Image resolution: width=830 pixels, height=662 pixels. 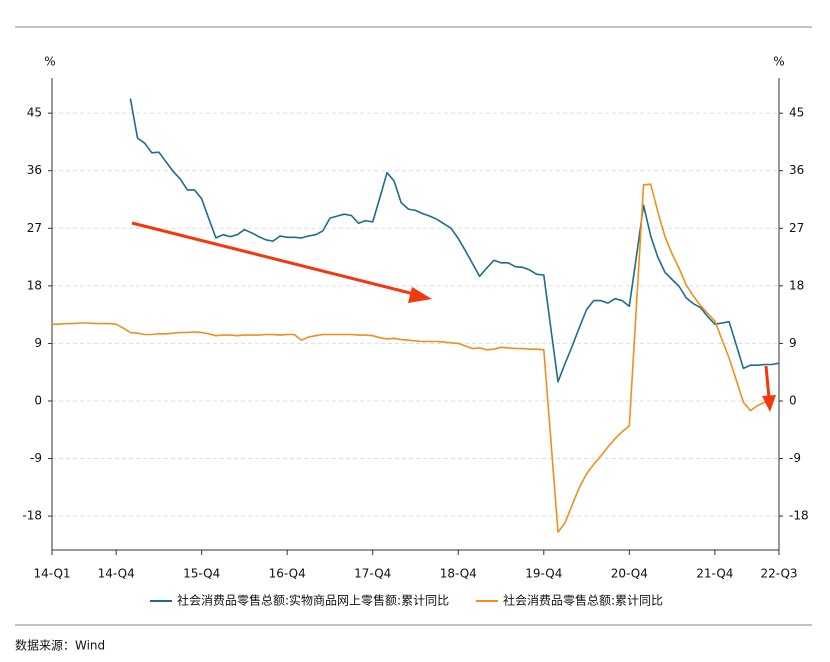 I want to click on y-tick-label: -18, so click(x=32, y=516).